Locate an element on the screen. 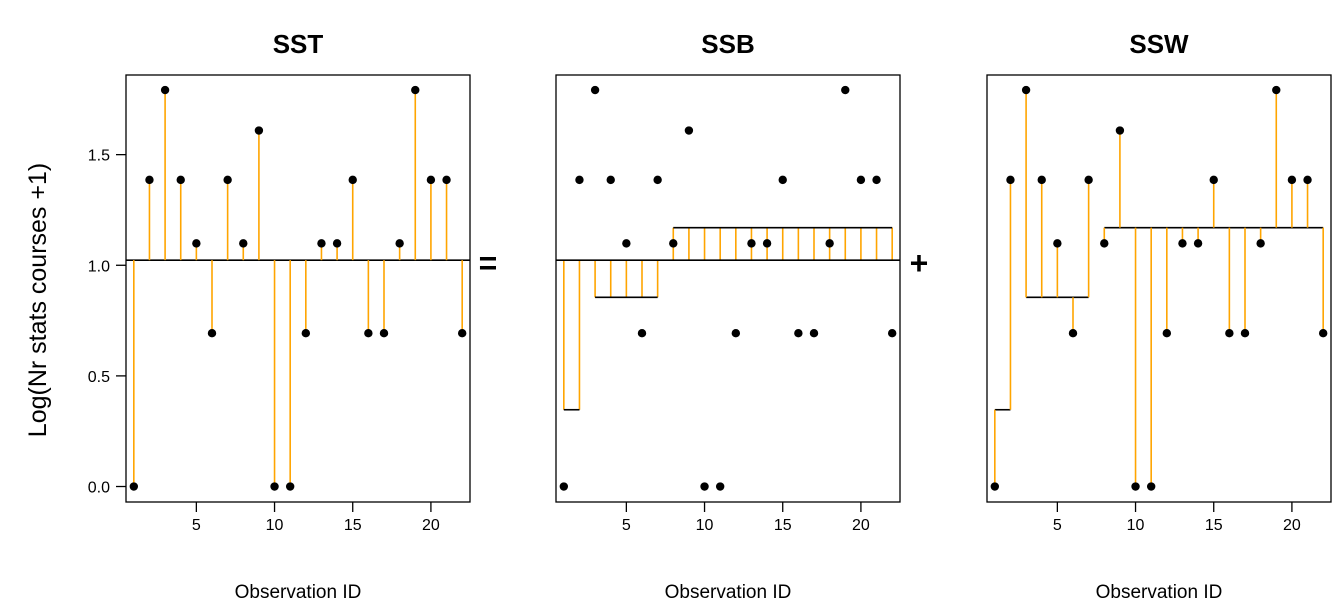  y-axis-title: Log(Nr stats courses +1) is located at coordinates (38, 300).